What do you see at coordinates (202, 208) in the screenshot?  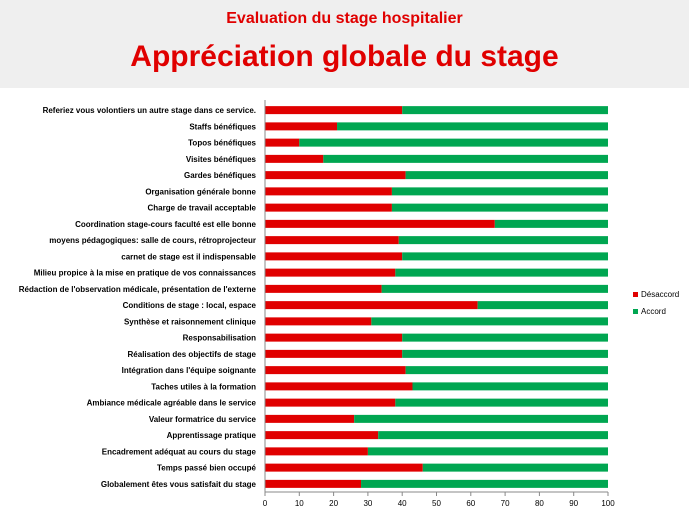 I see `category-label: Charge de travail acceptable` at bounding box center [202, 208].